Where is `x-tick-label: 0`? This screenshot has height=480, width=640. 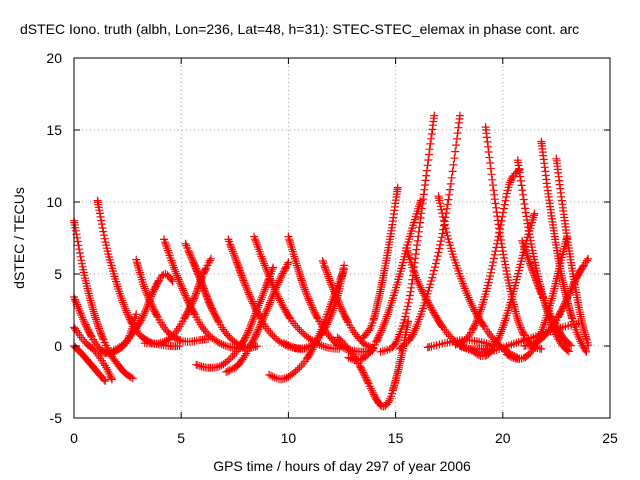 x-tick-label: 0 is located at coordinates (74, 438).